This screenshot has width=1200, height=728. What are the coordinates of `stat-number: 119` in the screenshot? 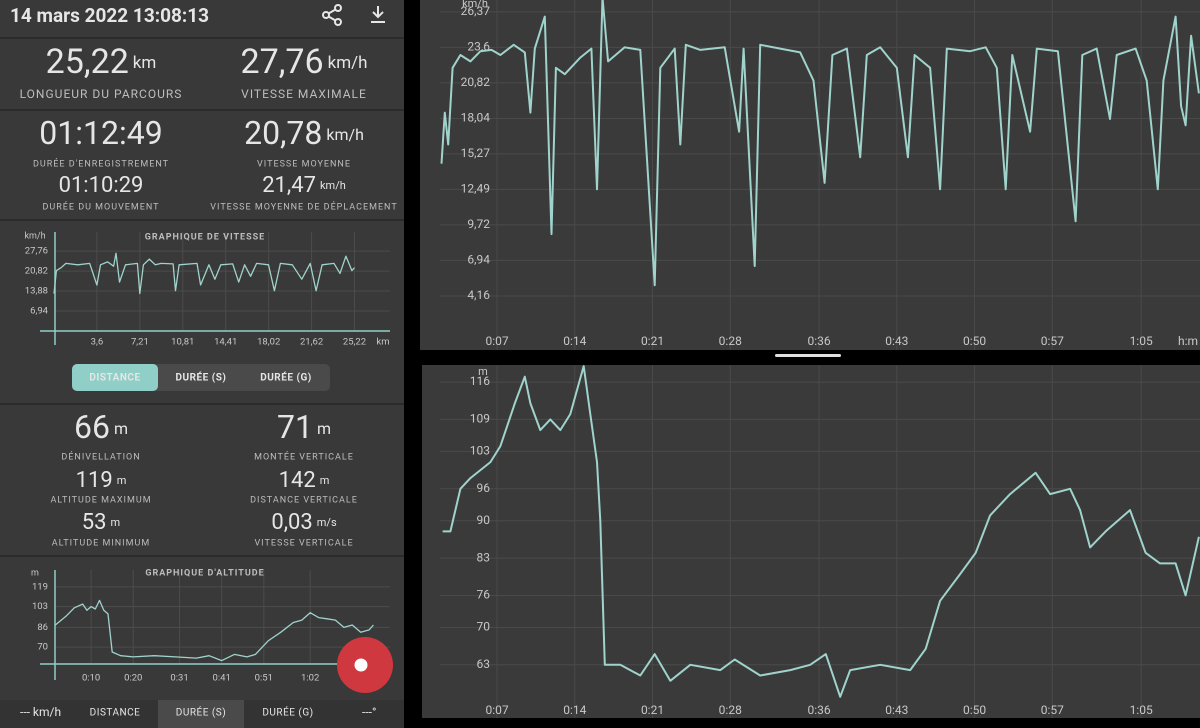 It's located at (94, 480).